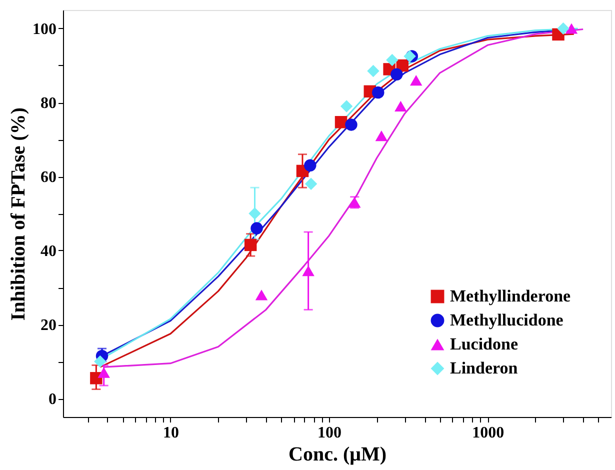 The width and height of the screenshot is (615, 470). Describe the element at coordinates (170, 433) in the screenshot. I see `x-tick-label: 10` at that location.